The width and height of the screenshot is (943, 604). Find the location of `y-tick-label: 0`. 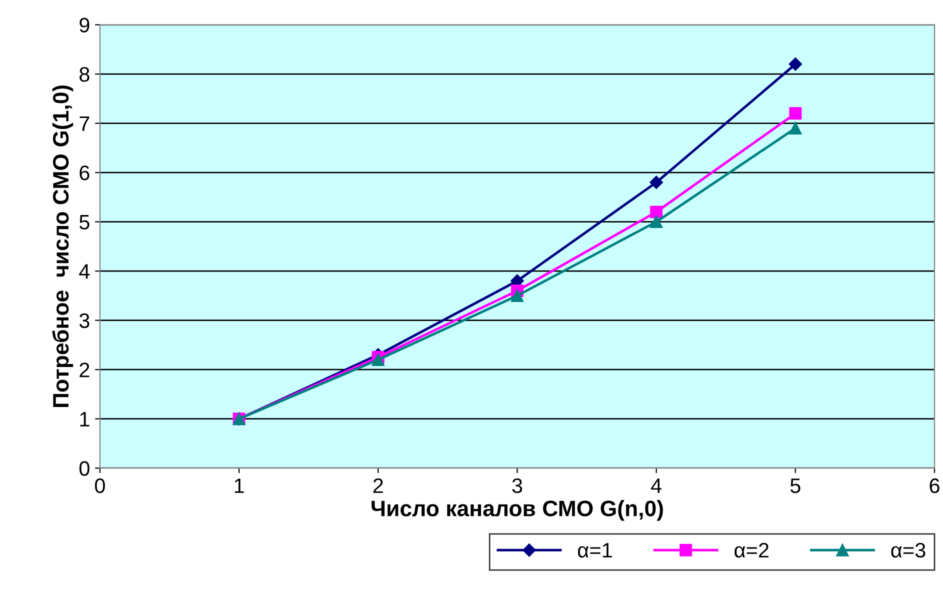

y-tick-label: 0 is located at coordinates (84, 468).